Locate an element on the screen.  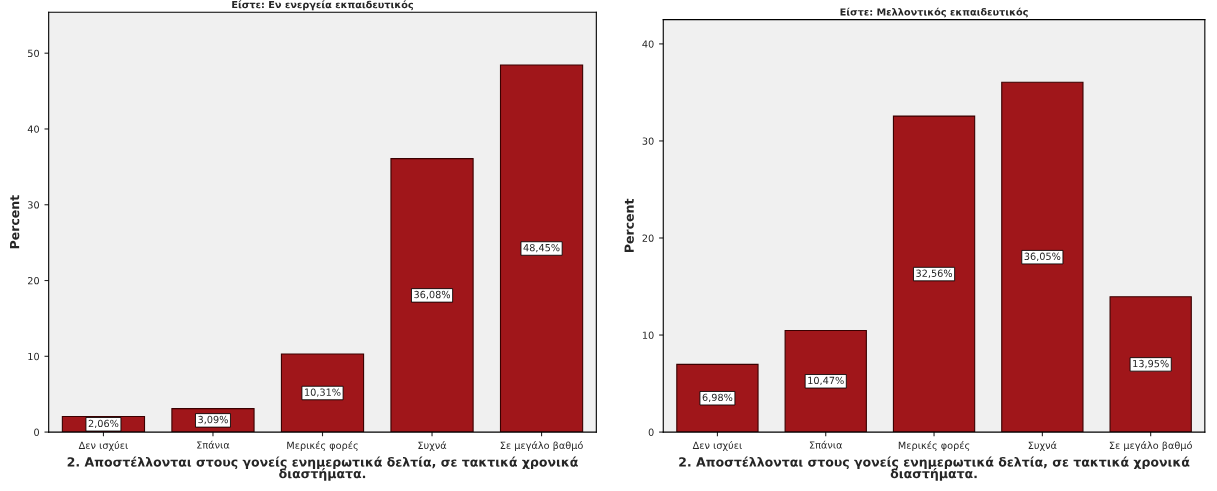
data-label: 6,98% is located at coordinates (717, 398).